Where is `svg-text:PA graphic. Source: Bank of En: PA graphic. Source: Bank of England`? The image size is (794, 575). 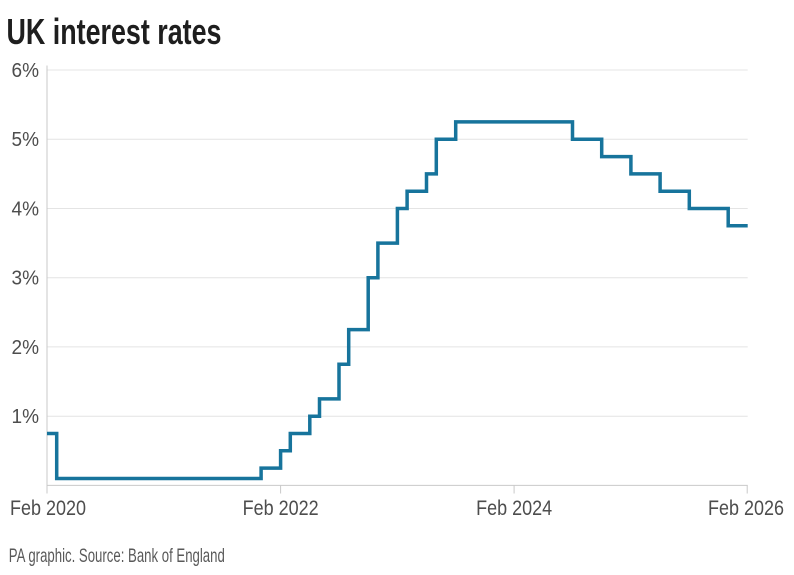 svg-text:PA graphic. Source: Bank of En: PA graphic. Source: Bank of England is located at coordinates (117, 556).